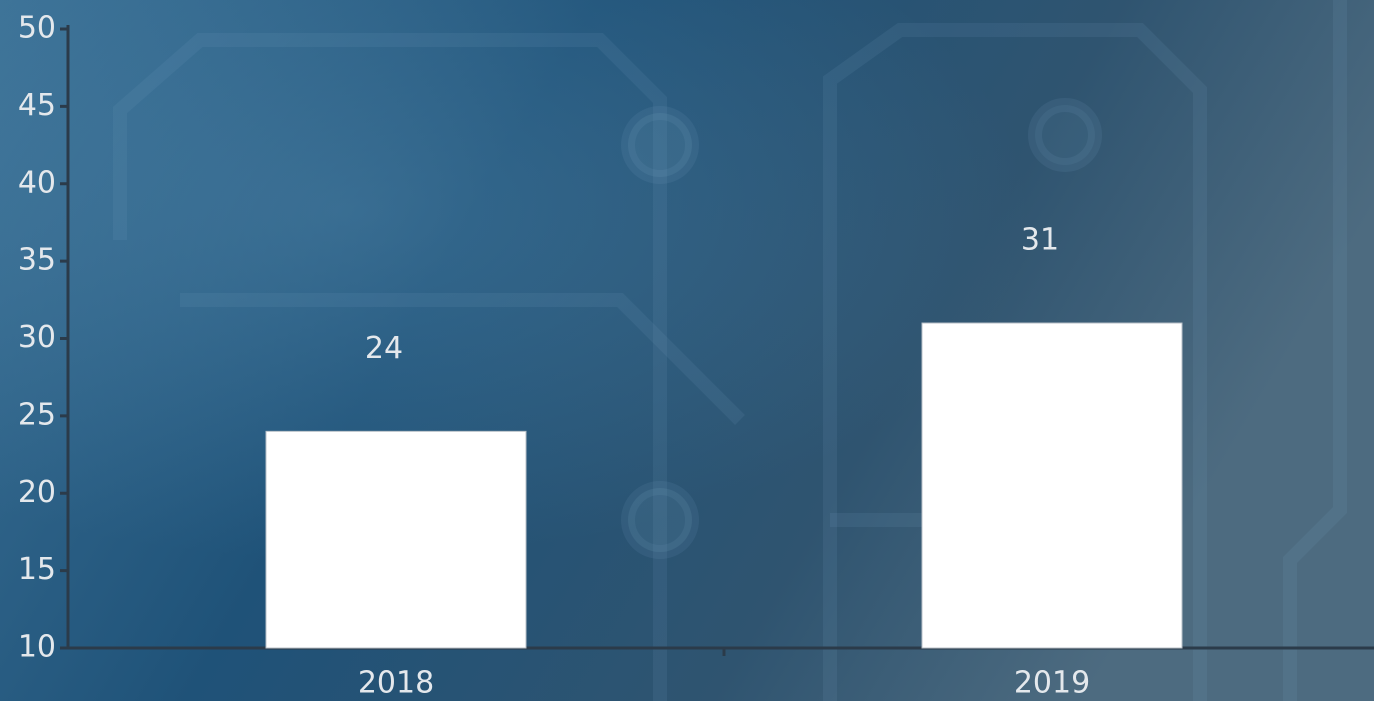  Describe the element at coordinates (1052, 683) in the screenshot. I see `x-tick-label: 2019` at that location.